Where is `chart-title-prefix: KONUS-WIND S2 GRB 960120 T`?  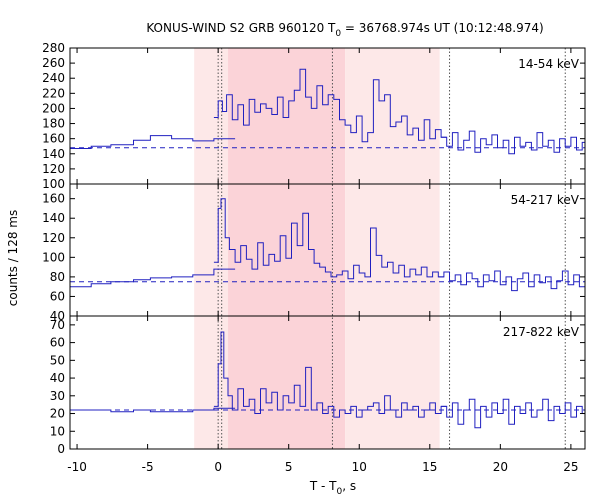
chart-title-prefix: KONUS-WIND S2 GRB 960120 T is located at coordinates (241, 28).